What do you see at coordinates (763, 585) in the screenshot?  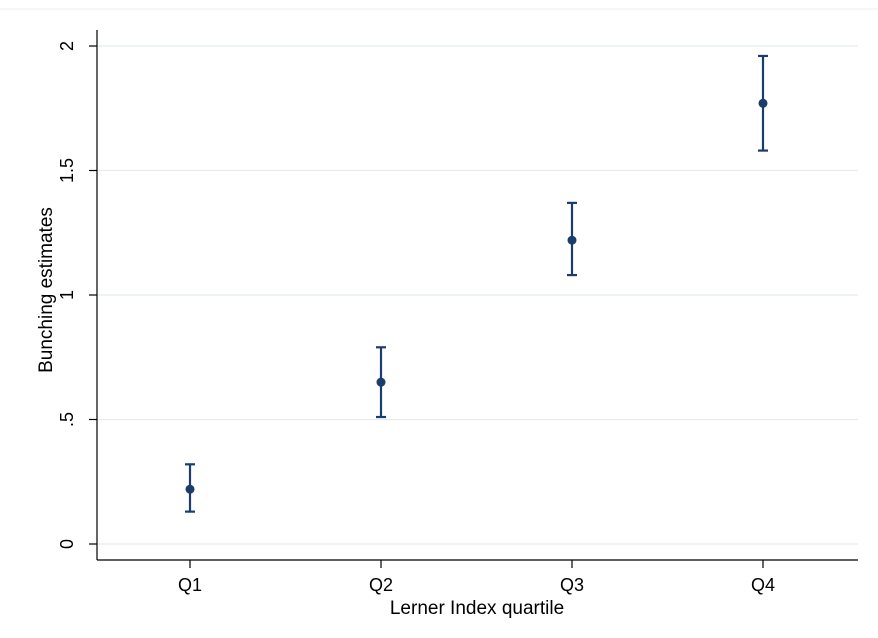 I see `x-tick-label: Q4` at bounding box center [763, 585].